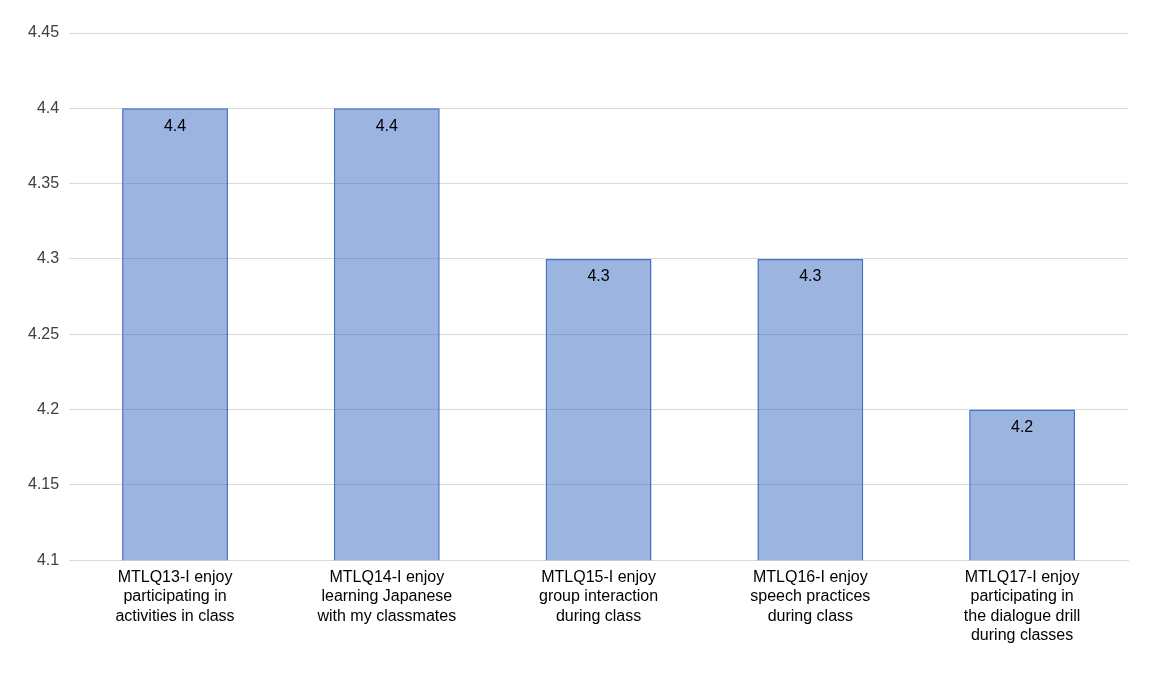 The image size is (1156, 675). What do you see at coordinates (1022, 605) in the screenshot?
I see `x-tick-label: MTLQ17-I enjoy participating in the dialogue drill during classes` at bounding box center [1022, 605].